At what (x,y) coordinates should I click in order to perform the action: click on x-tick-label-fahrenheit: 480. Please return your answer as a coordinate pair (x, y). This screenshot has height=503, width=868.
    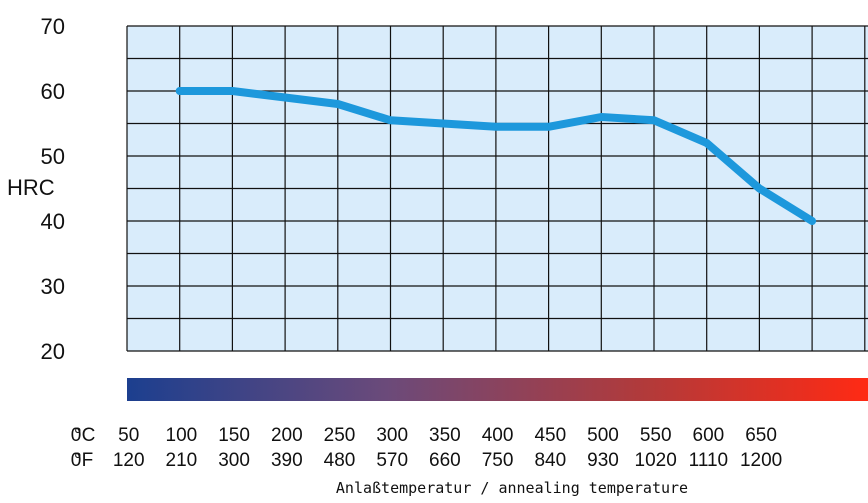
    Looking at the image, I should click on (340, 460).